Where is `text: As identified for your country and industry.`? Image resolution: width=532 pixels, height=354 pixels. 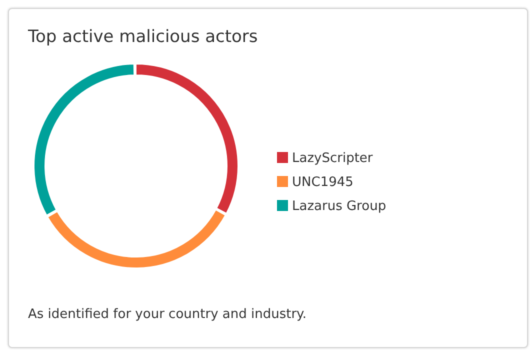
text: As identified for your country and industry. is located at coordinates (167, 314).